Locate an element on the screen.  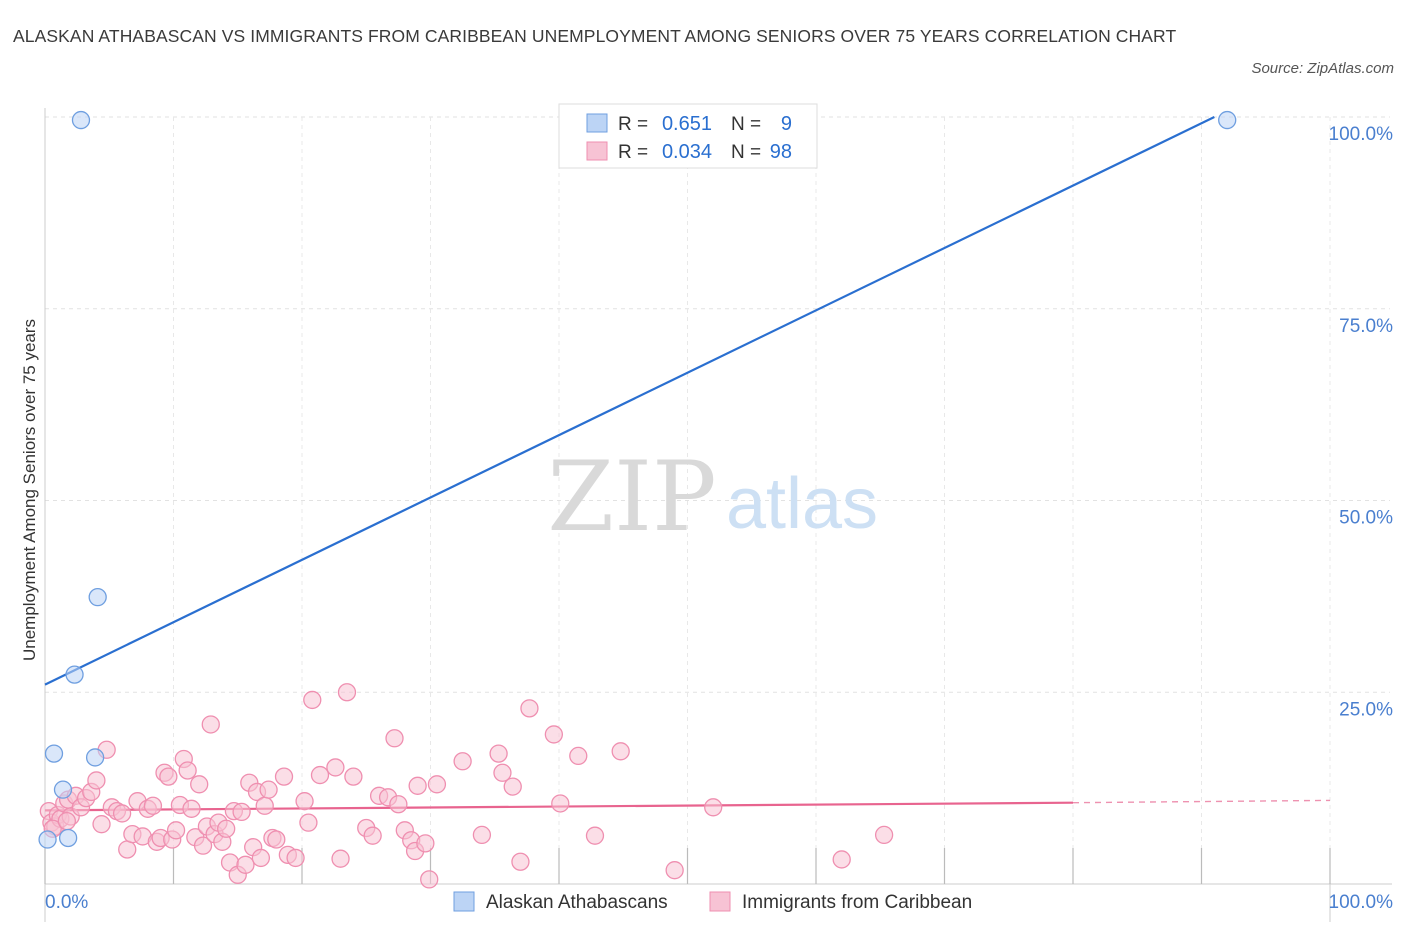
legend-n-value-2: 98 is located at coordinates (781, 152).